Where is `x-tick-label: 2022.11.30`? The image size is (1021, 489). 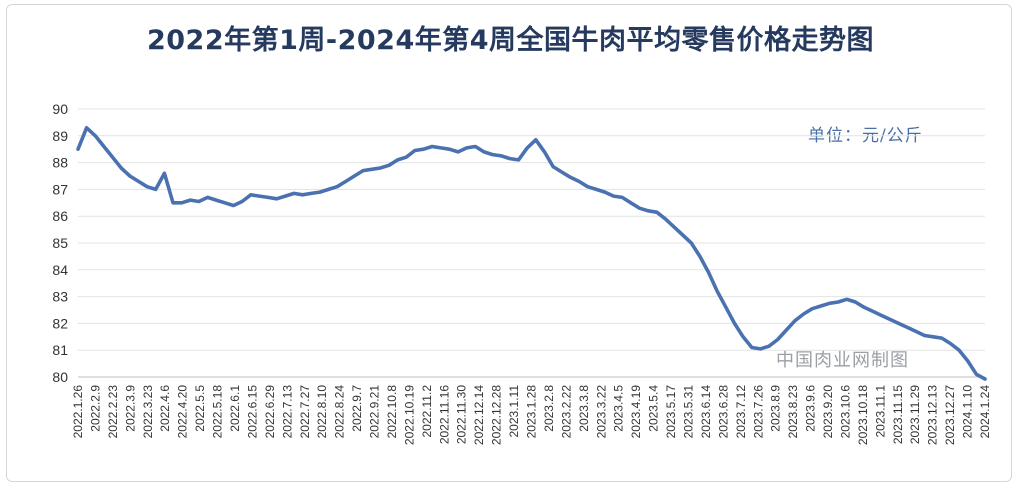 x-tick-label: 2022.11.30 is located at coordinates (462, 414).